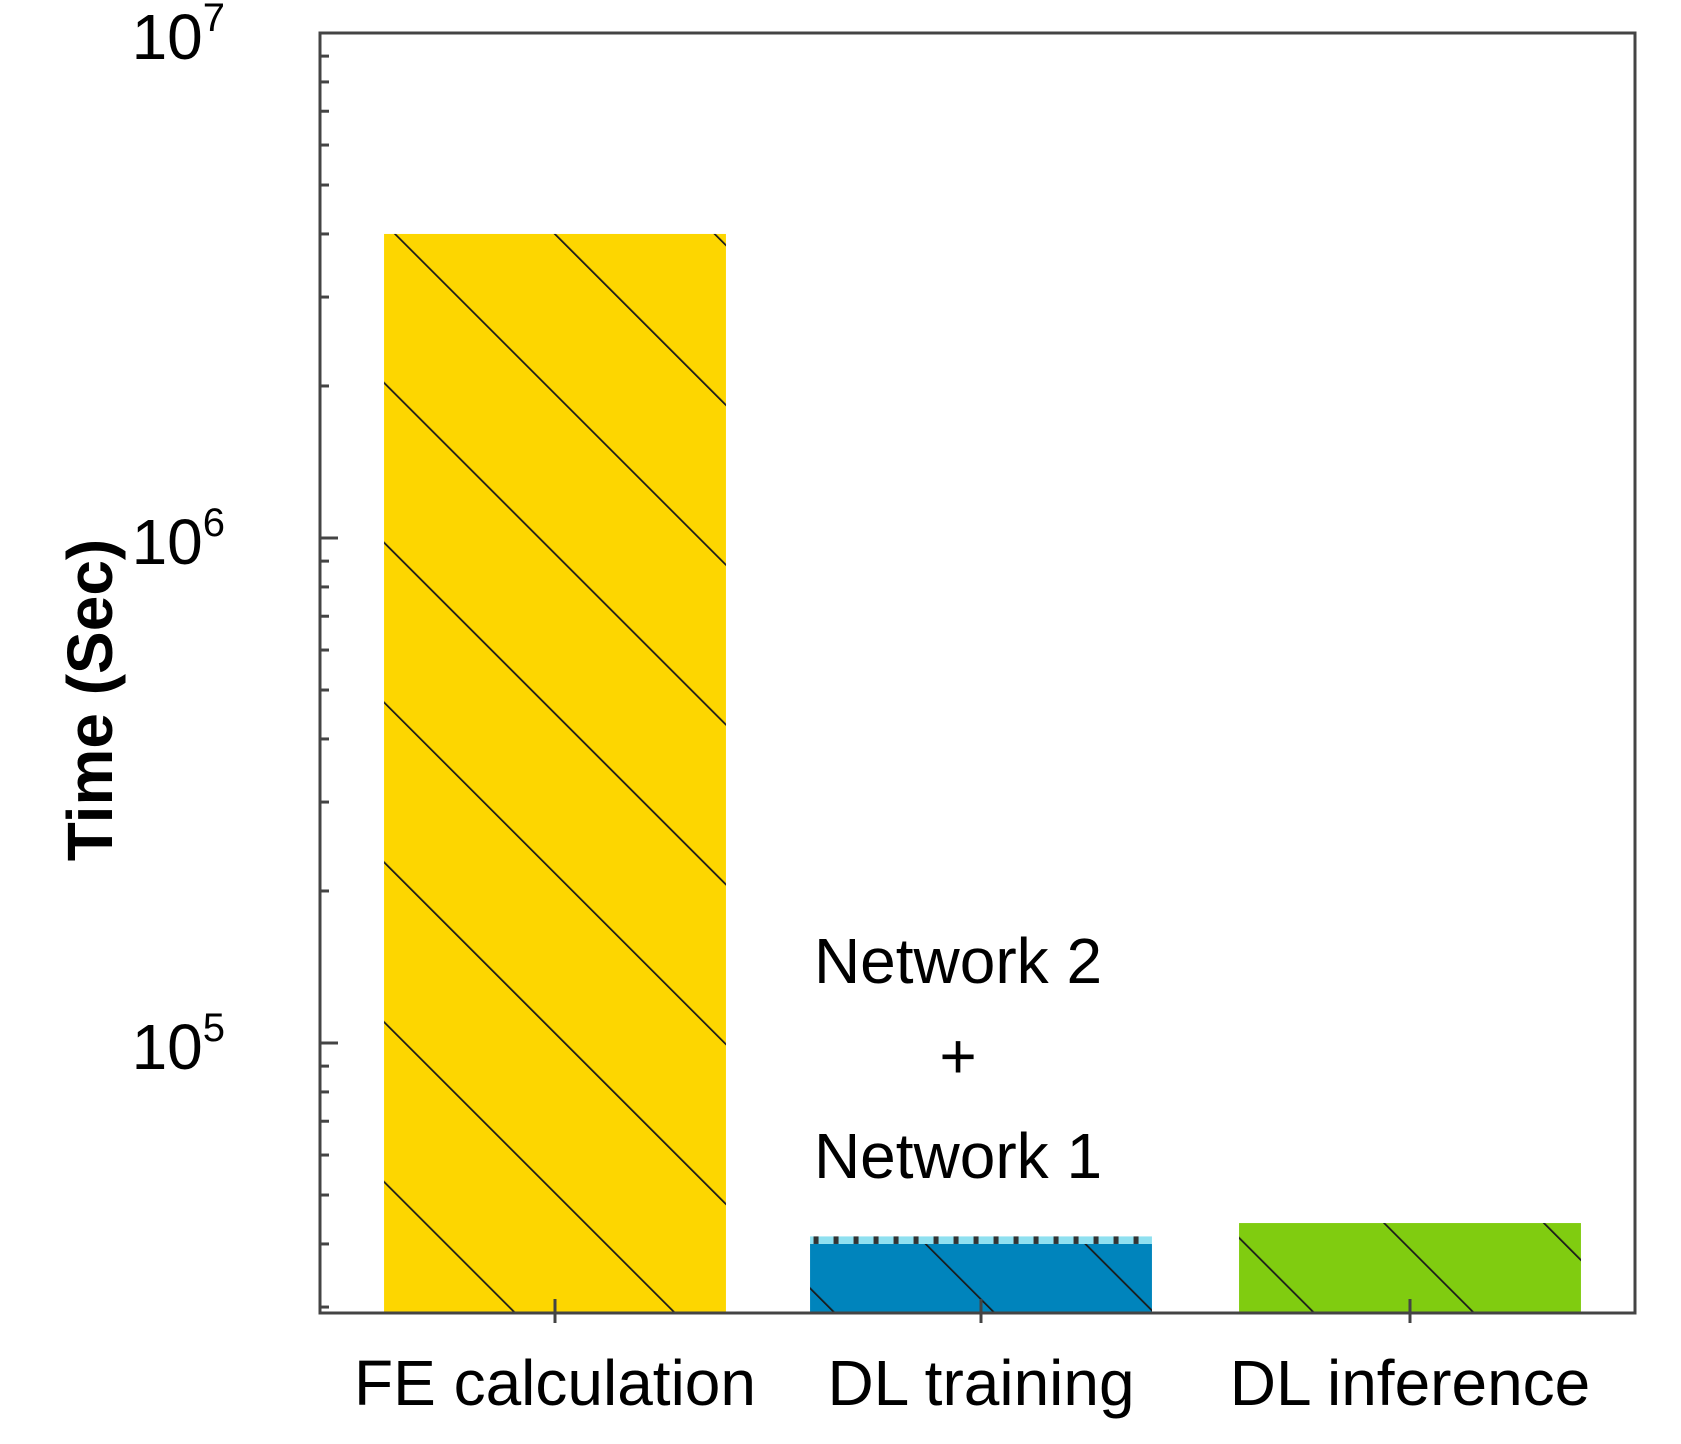 This screenshot has width=1681, height=1444. Describe the element at coordinates (90, 700) in the screenshot. I see `y-axis-label: Time (Sec)` at that location.